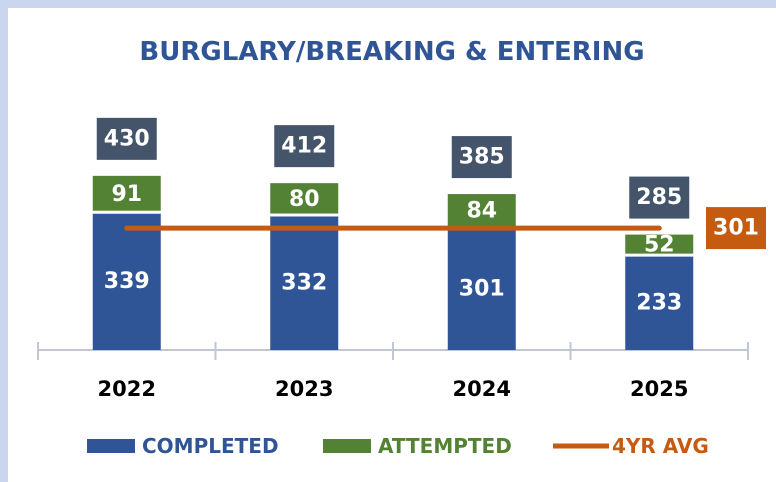  Describe the element at coordinates (304, 389) in the screenshot. I see `x-tick-label: 2023` at that location.